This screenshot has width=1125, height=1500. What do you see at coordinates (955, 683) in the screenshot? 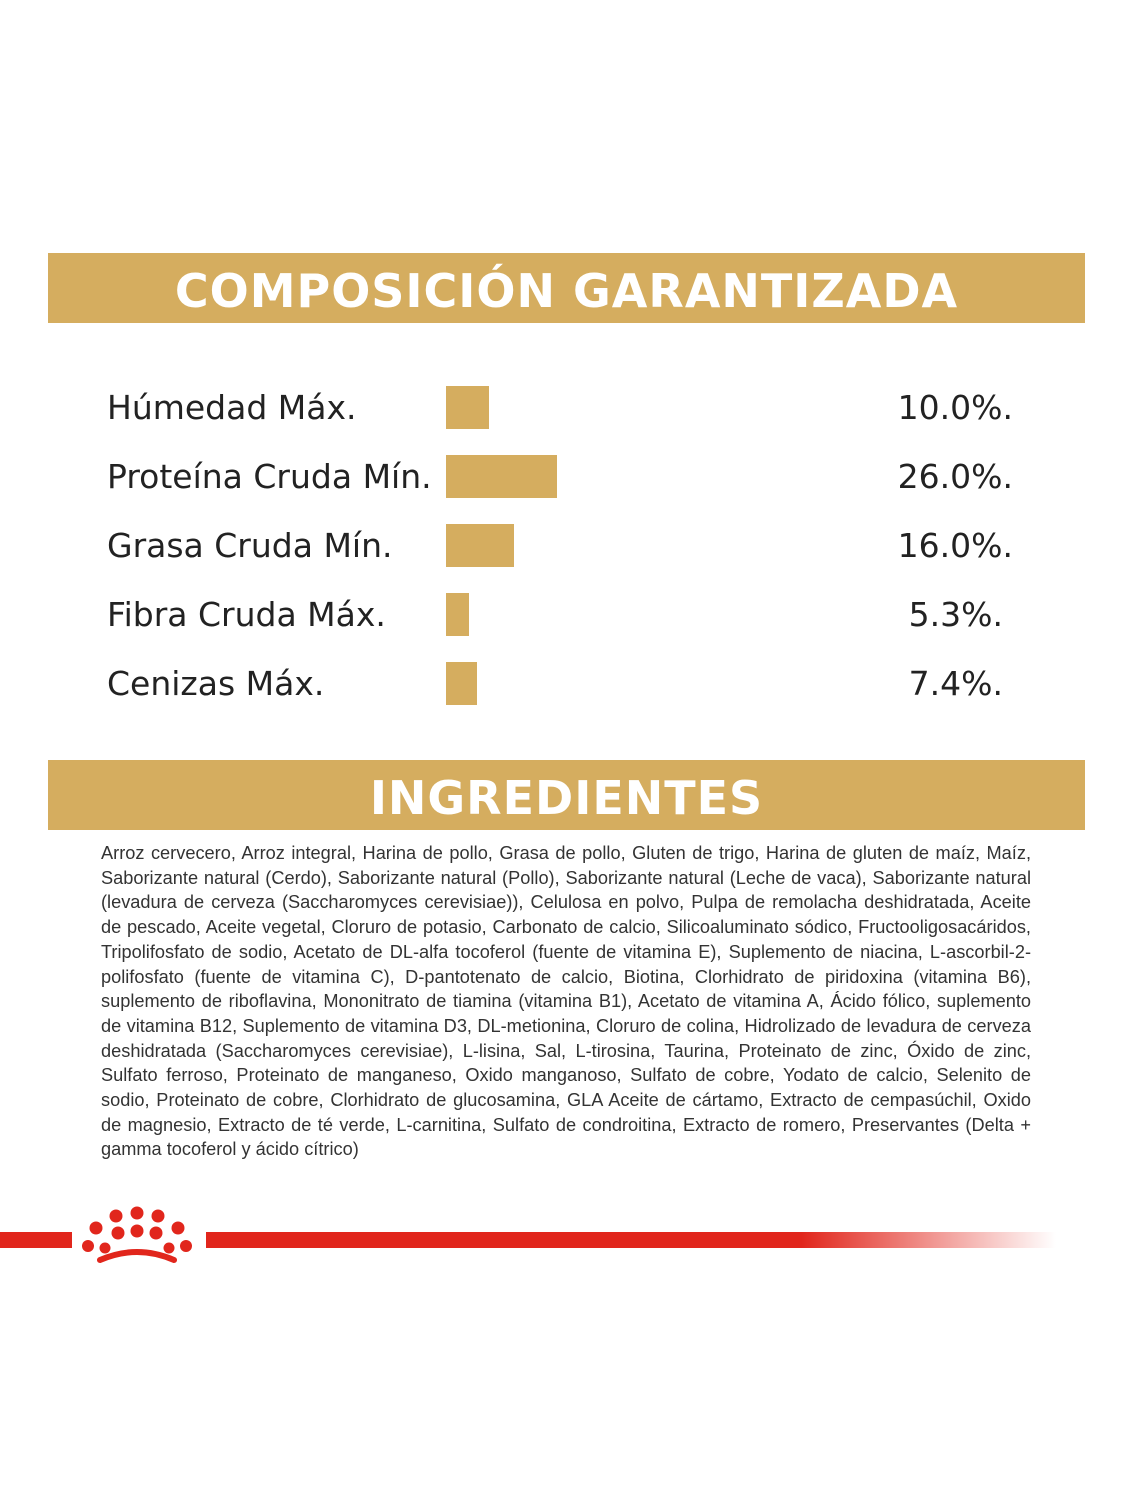
I see `nutrient-value: 7.4%.` at bounding box center [955, 683].